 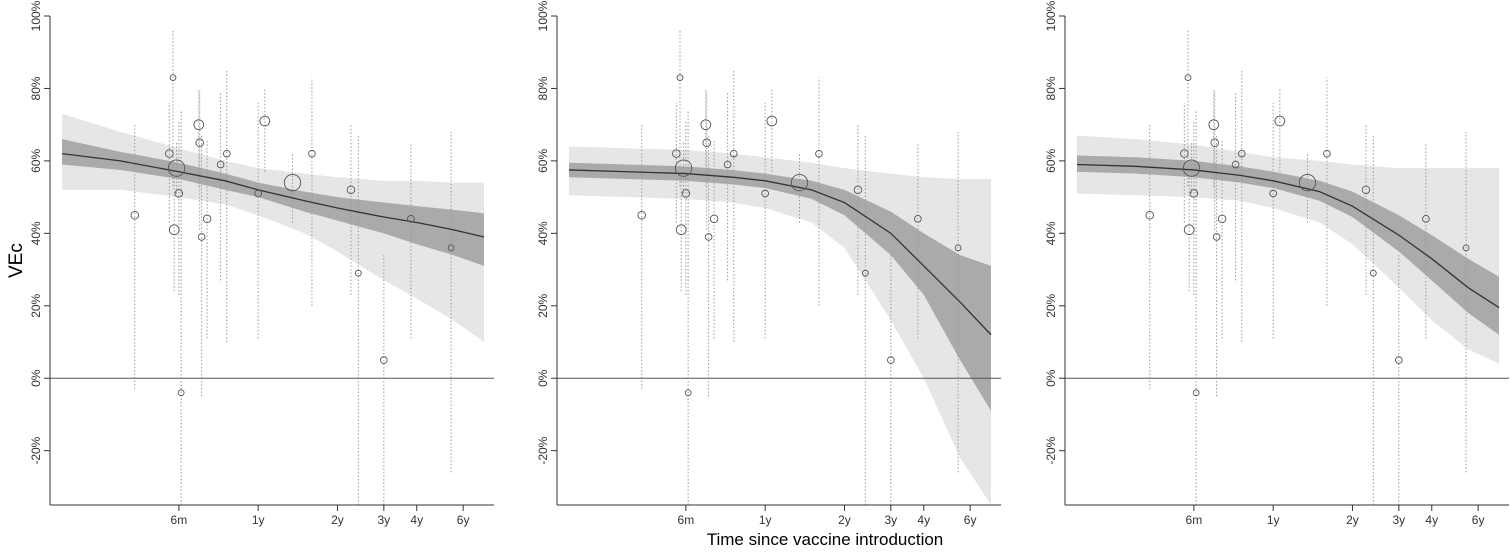 I want to click on x-axis-title: Time since vaccine introduction, so click(x=825, y=539).